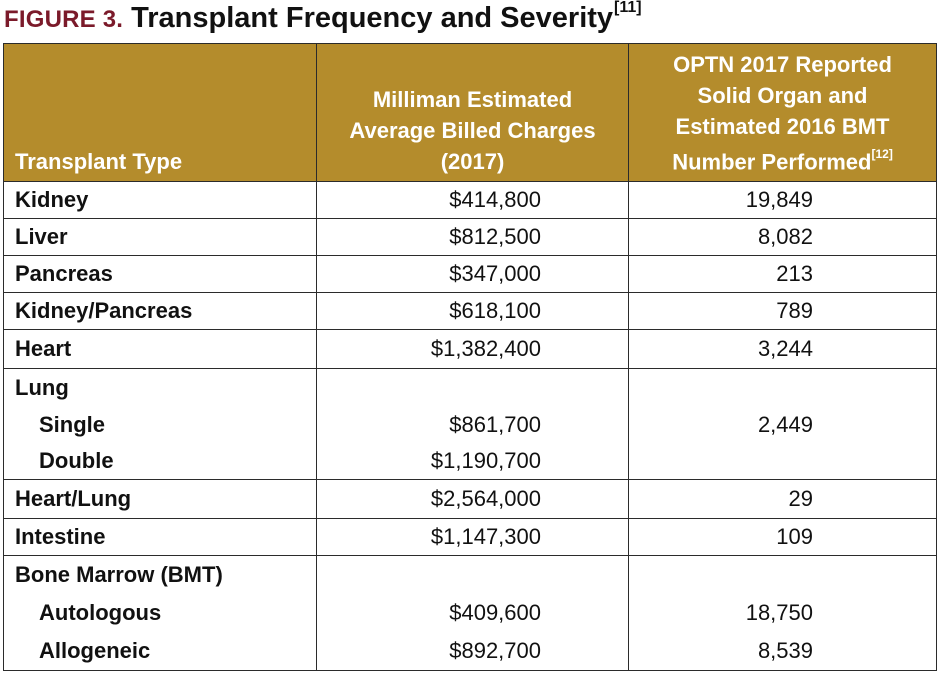 The width and height of the screenshot is (940, 678). Describe the element at coordinates (160, 112) in the screenshot. I see `header-transplant-type: Transplant Type` at that location.